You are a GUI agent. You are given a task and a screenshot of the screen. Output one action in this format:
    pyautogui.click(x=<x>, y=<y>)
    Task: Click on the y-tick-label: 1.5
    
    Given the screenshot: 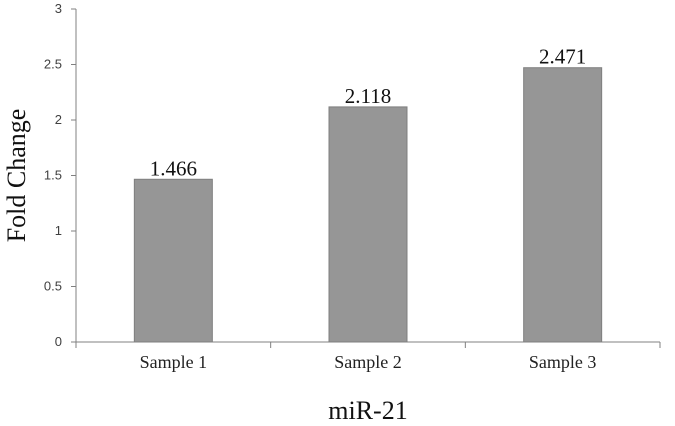 What is the action you would take?
    pyautogui.click(x=53, y=175)
    